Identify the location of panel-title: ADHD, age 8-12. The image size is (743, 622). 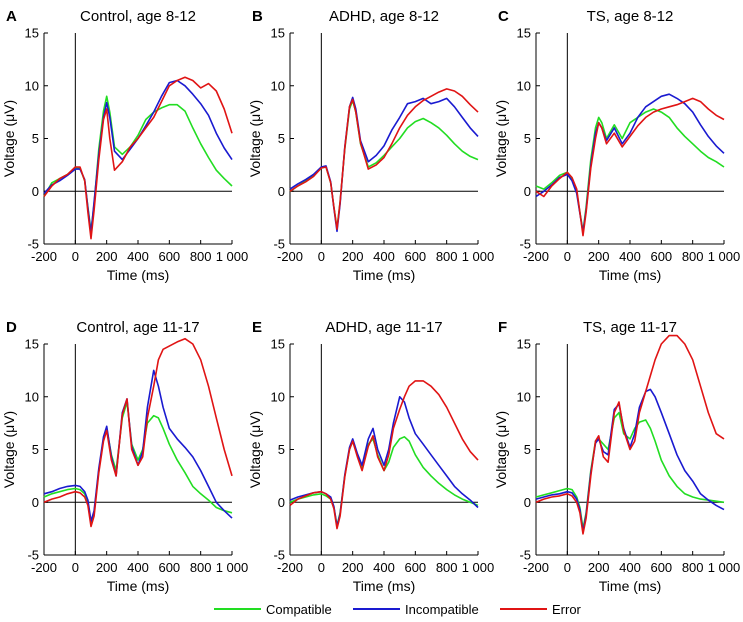
(384, 16).